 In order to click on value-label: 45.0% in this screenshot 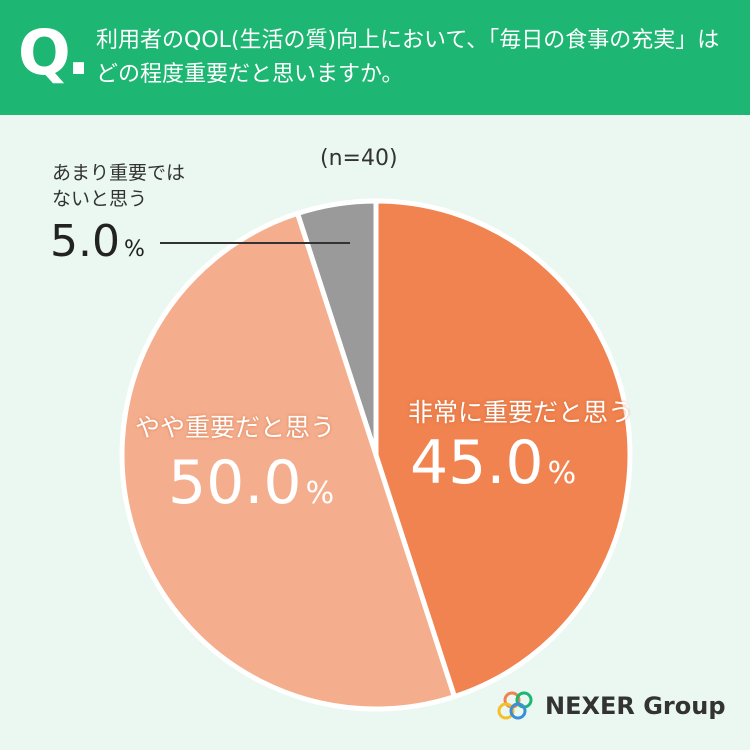, I will do `click(493, 463)`.